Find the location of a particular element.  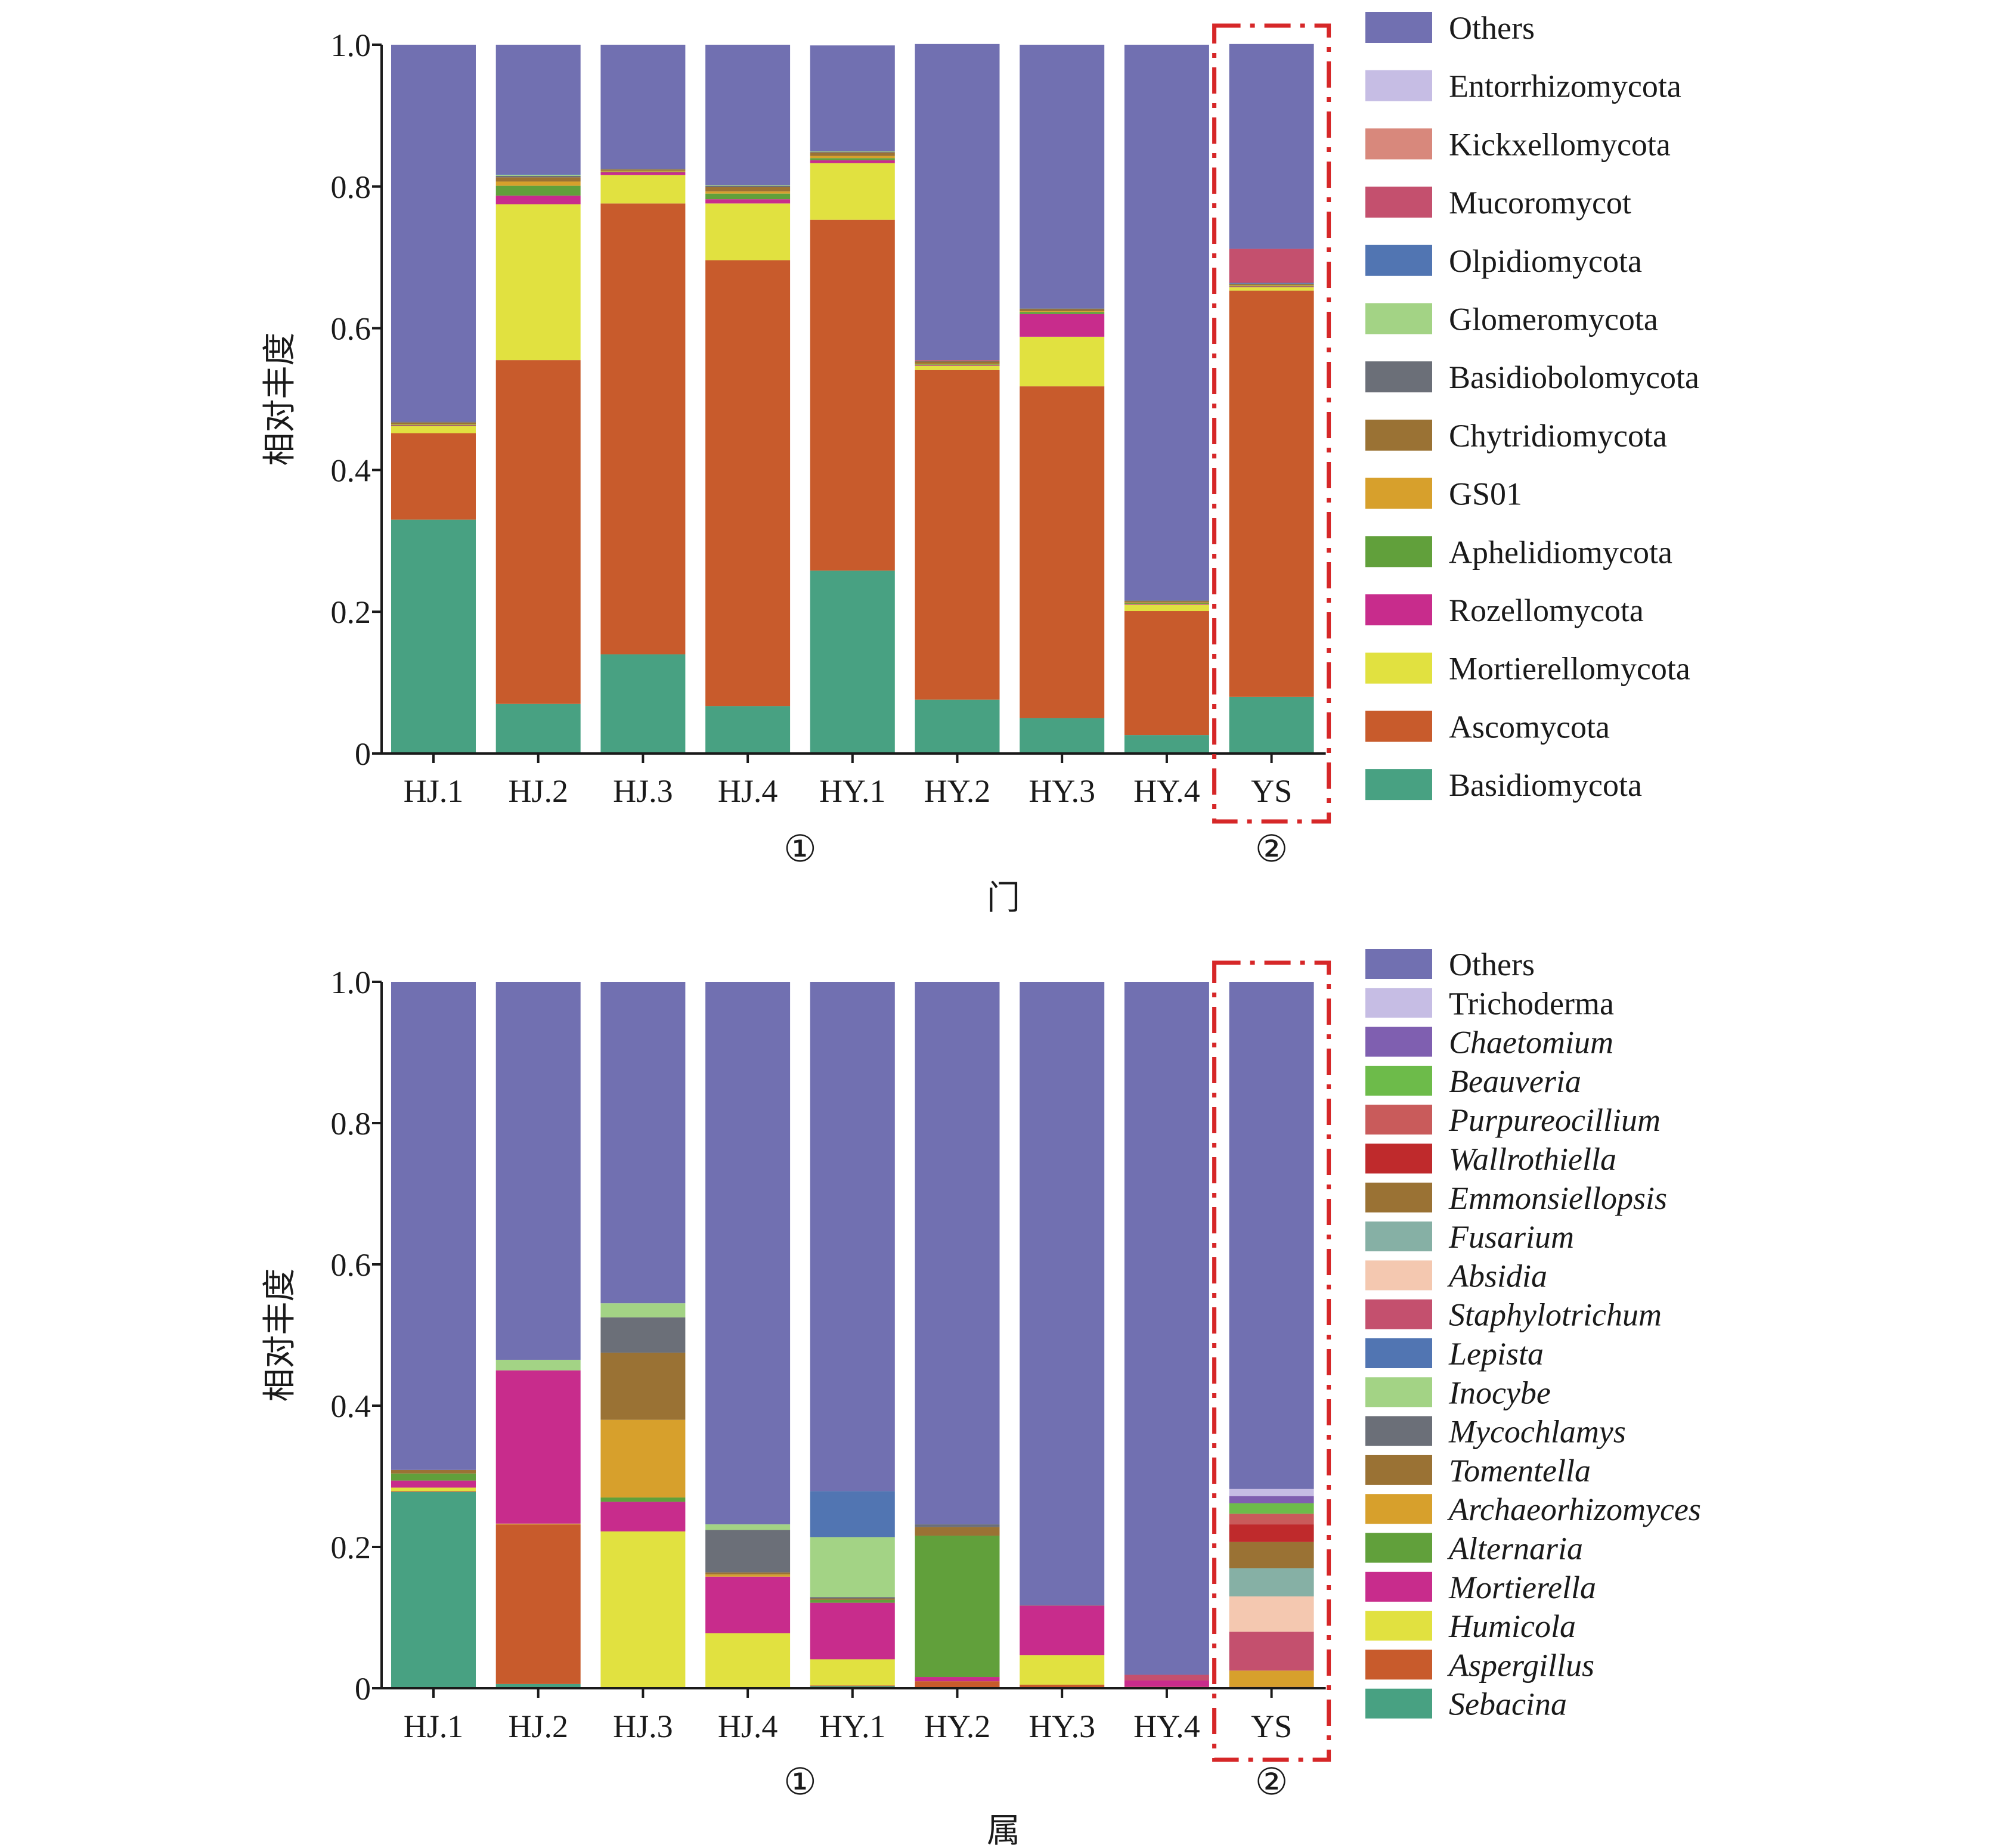

bar-segment-hj1-tomentella is located at coordinates (433, 1471).